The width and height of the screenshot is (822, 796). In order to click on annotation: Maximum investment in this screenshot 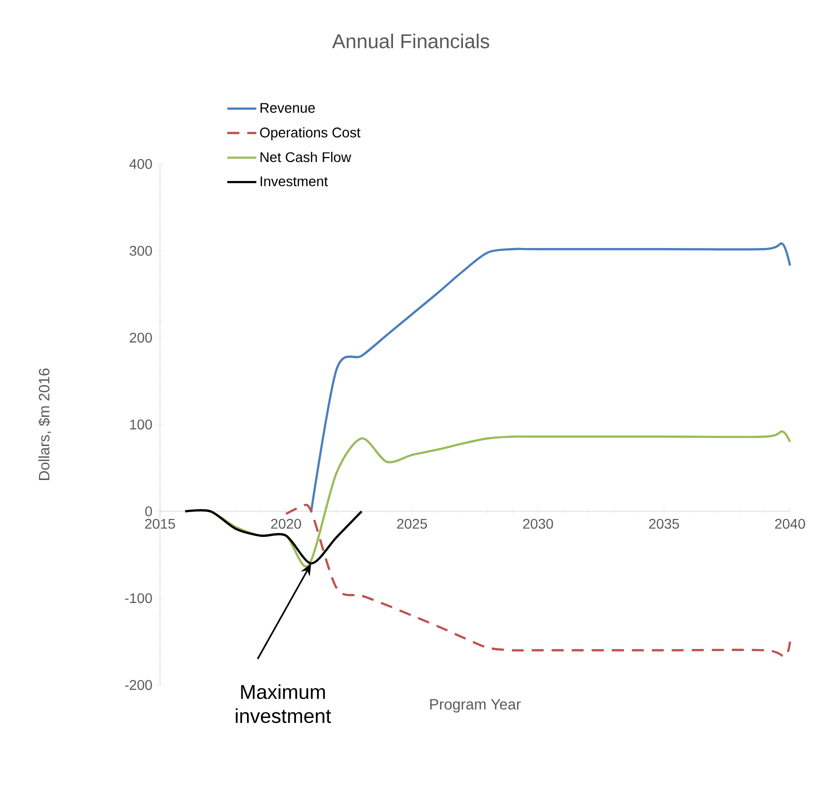, I will do `click(284, 704)`.